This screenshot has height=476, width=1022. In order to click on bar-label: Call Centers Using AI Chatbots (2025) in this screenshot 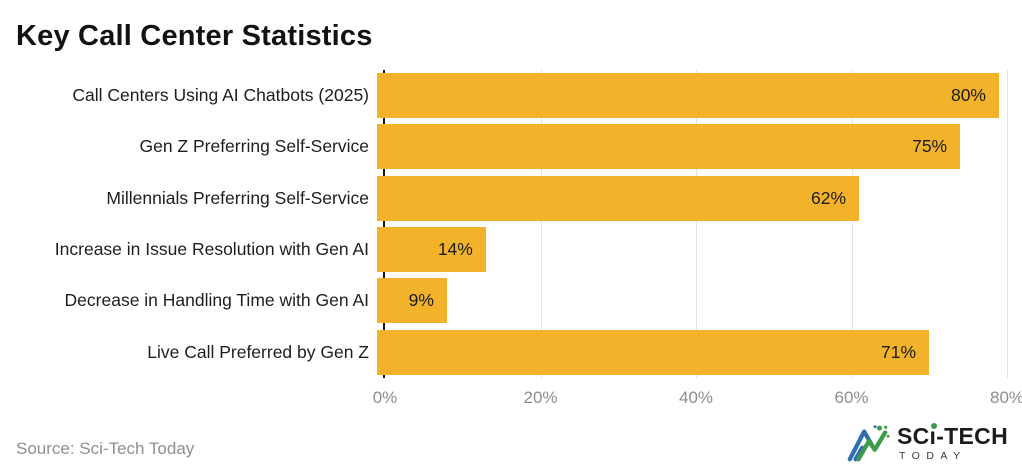, I will do `click(220, 95)`.